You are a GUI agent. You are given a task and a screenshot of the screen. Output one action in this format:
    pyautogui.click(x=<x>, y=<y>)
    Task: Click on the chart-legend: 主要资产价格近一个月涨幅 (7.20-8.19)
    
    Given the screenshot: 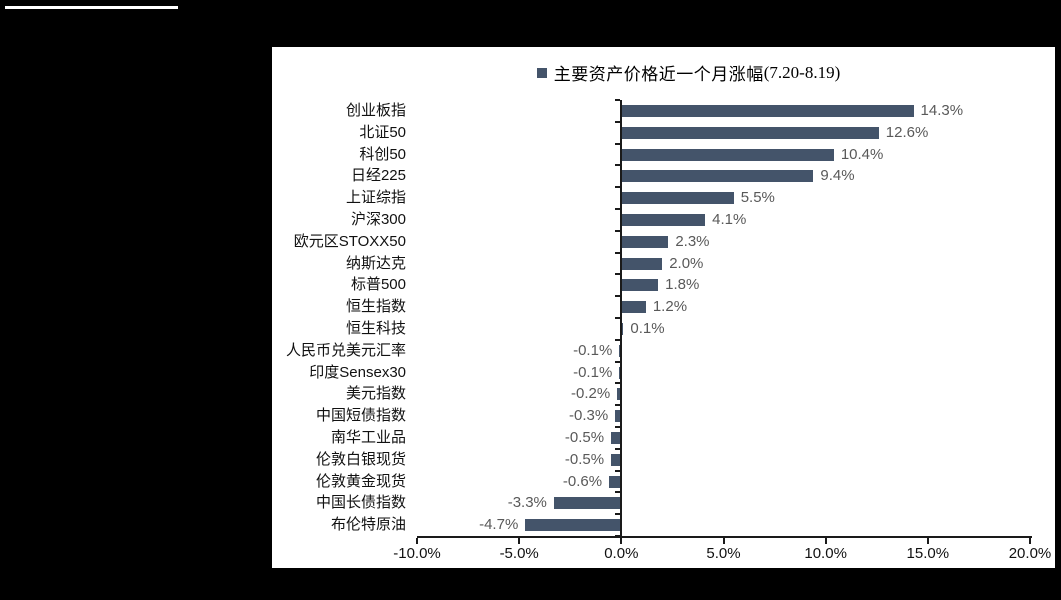 What is the action you would take?
    pyautogui.click(x=663, y=72)
    